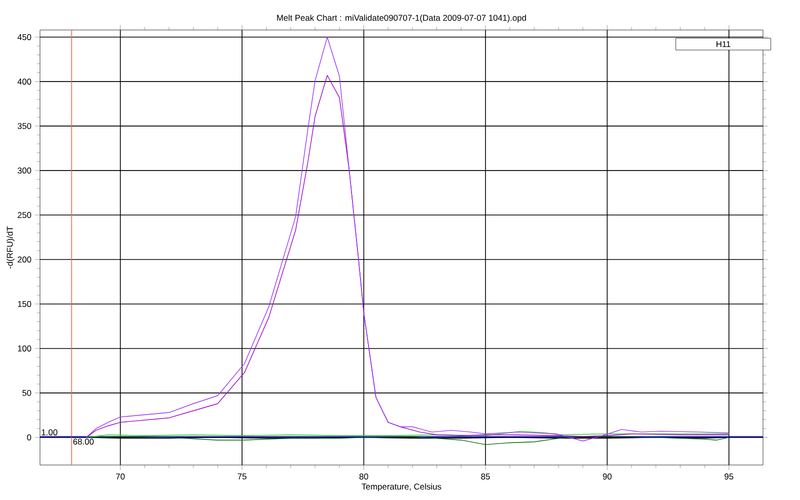 The width and height of the screenshot is (800, 500). I want to click on x-tick-label: 85, so click(485, 477).